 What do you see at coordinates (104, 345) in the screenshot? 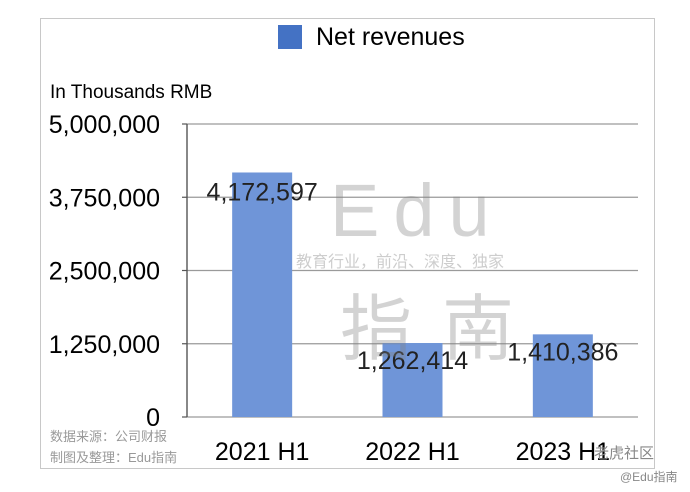
I see `y-tick-label: 1,250,000` at bounding box center [104, 345].